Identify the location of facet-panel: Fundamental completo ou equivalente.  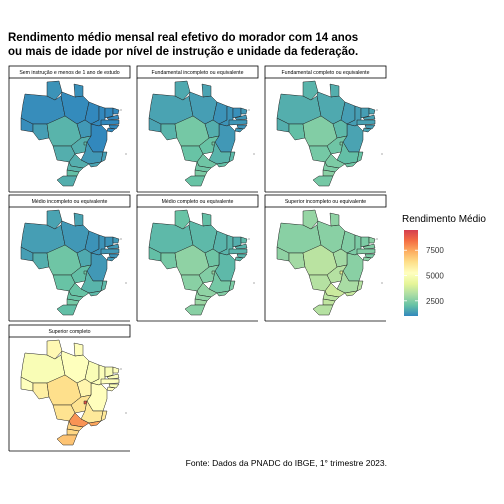
(325, 129).